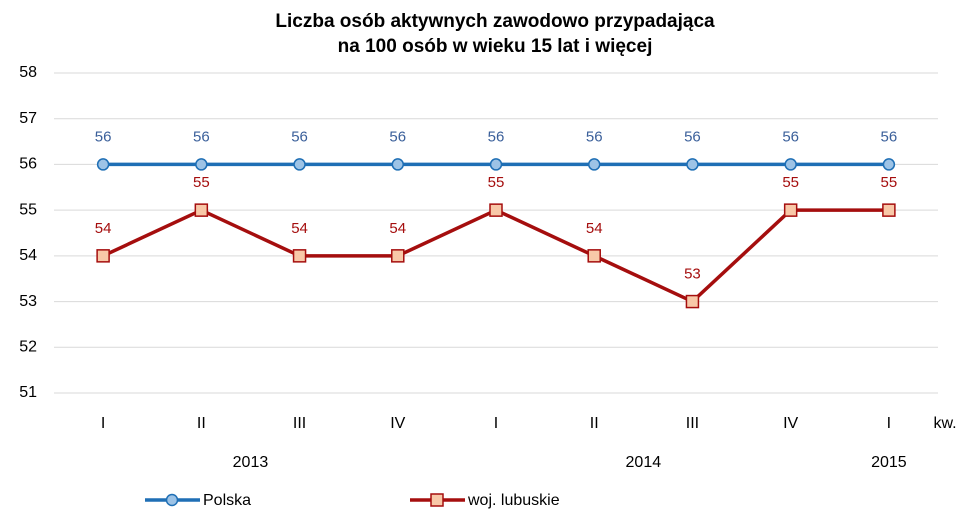  What do you see at coordinates (251, 462) in the screenshot?
I see `x-group-label: 2013` at bounding box center [251, 462].